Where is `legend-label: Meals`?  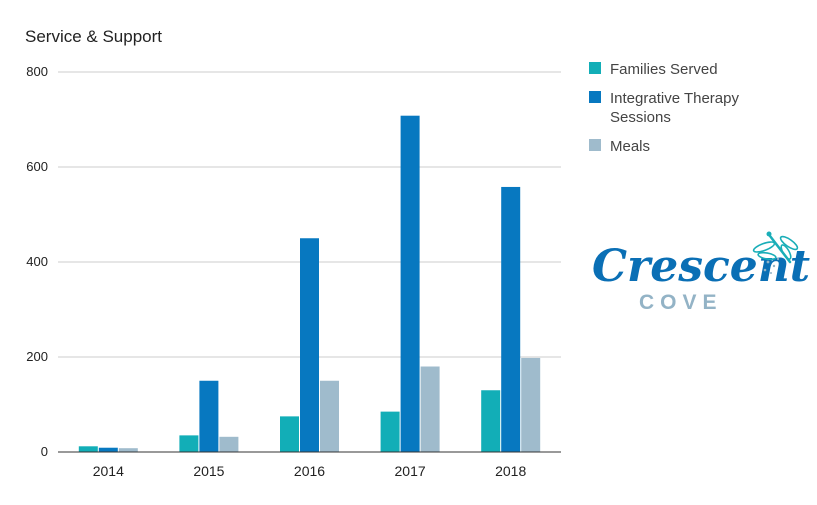
legend-label: Meals is located at coordinates (630, 146).